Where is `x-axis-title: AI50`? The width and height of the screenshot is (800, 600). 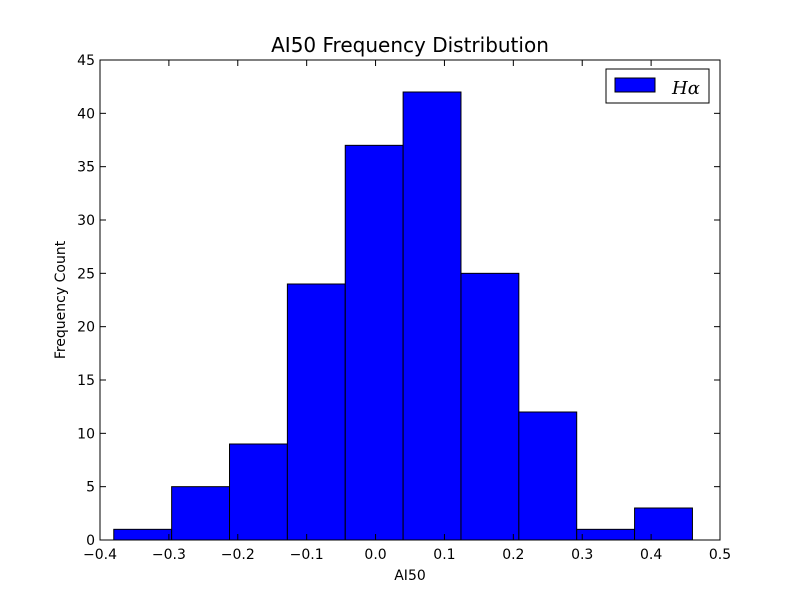
x-axis-title: AI50 is located at coordinates (410, 576).